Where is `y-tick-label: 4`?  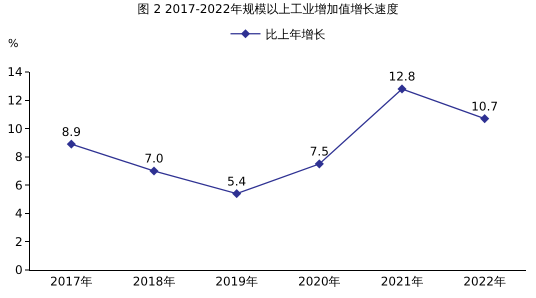 y-tick-label: 4 is located at coordinates (18, 213).